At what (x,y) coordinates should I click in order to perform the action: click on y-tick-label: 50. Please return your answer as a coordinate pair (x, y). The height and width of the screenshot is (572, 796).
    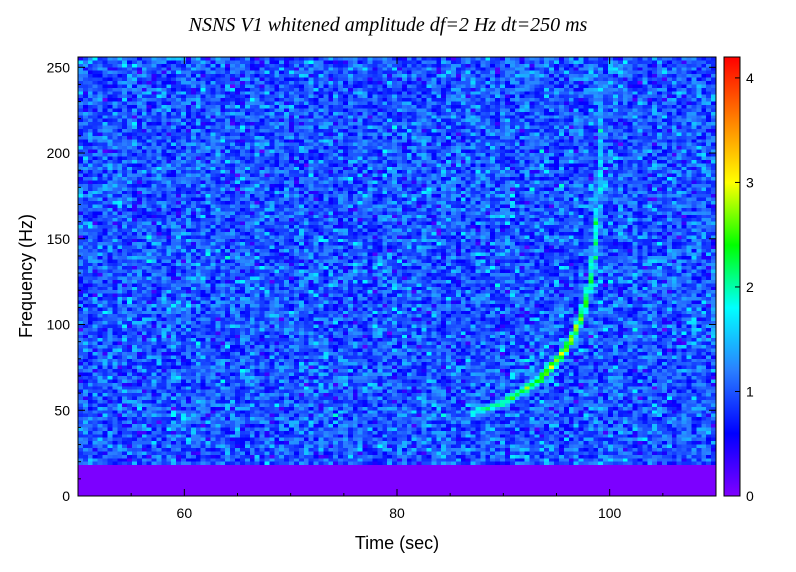
    Looking at the image, I should click on (62, 410).